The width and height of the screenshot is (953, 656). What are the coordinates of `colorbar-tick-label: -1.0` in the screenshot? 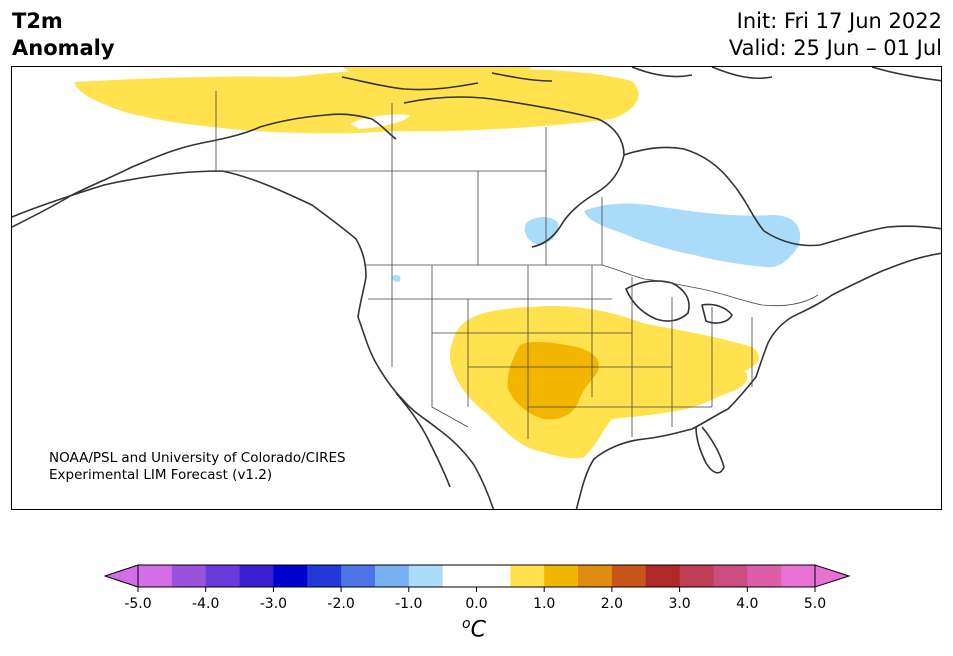 It's located at (408, 604).